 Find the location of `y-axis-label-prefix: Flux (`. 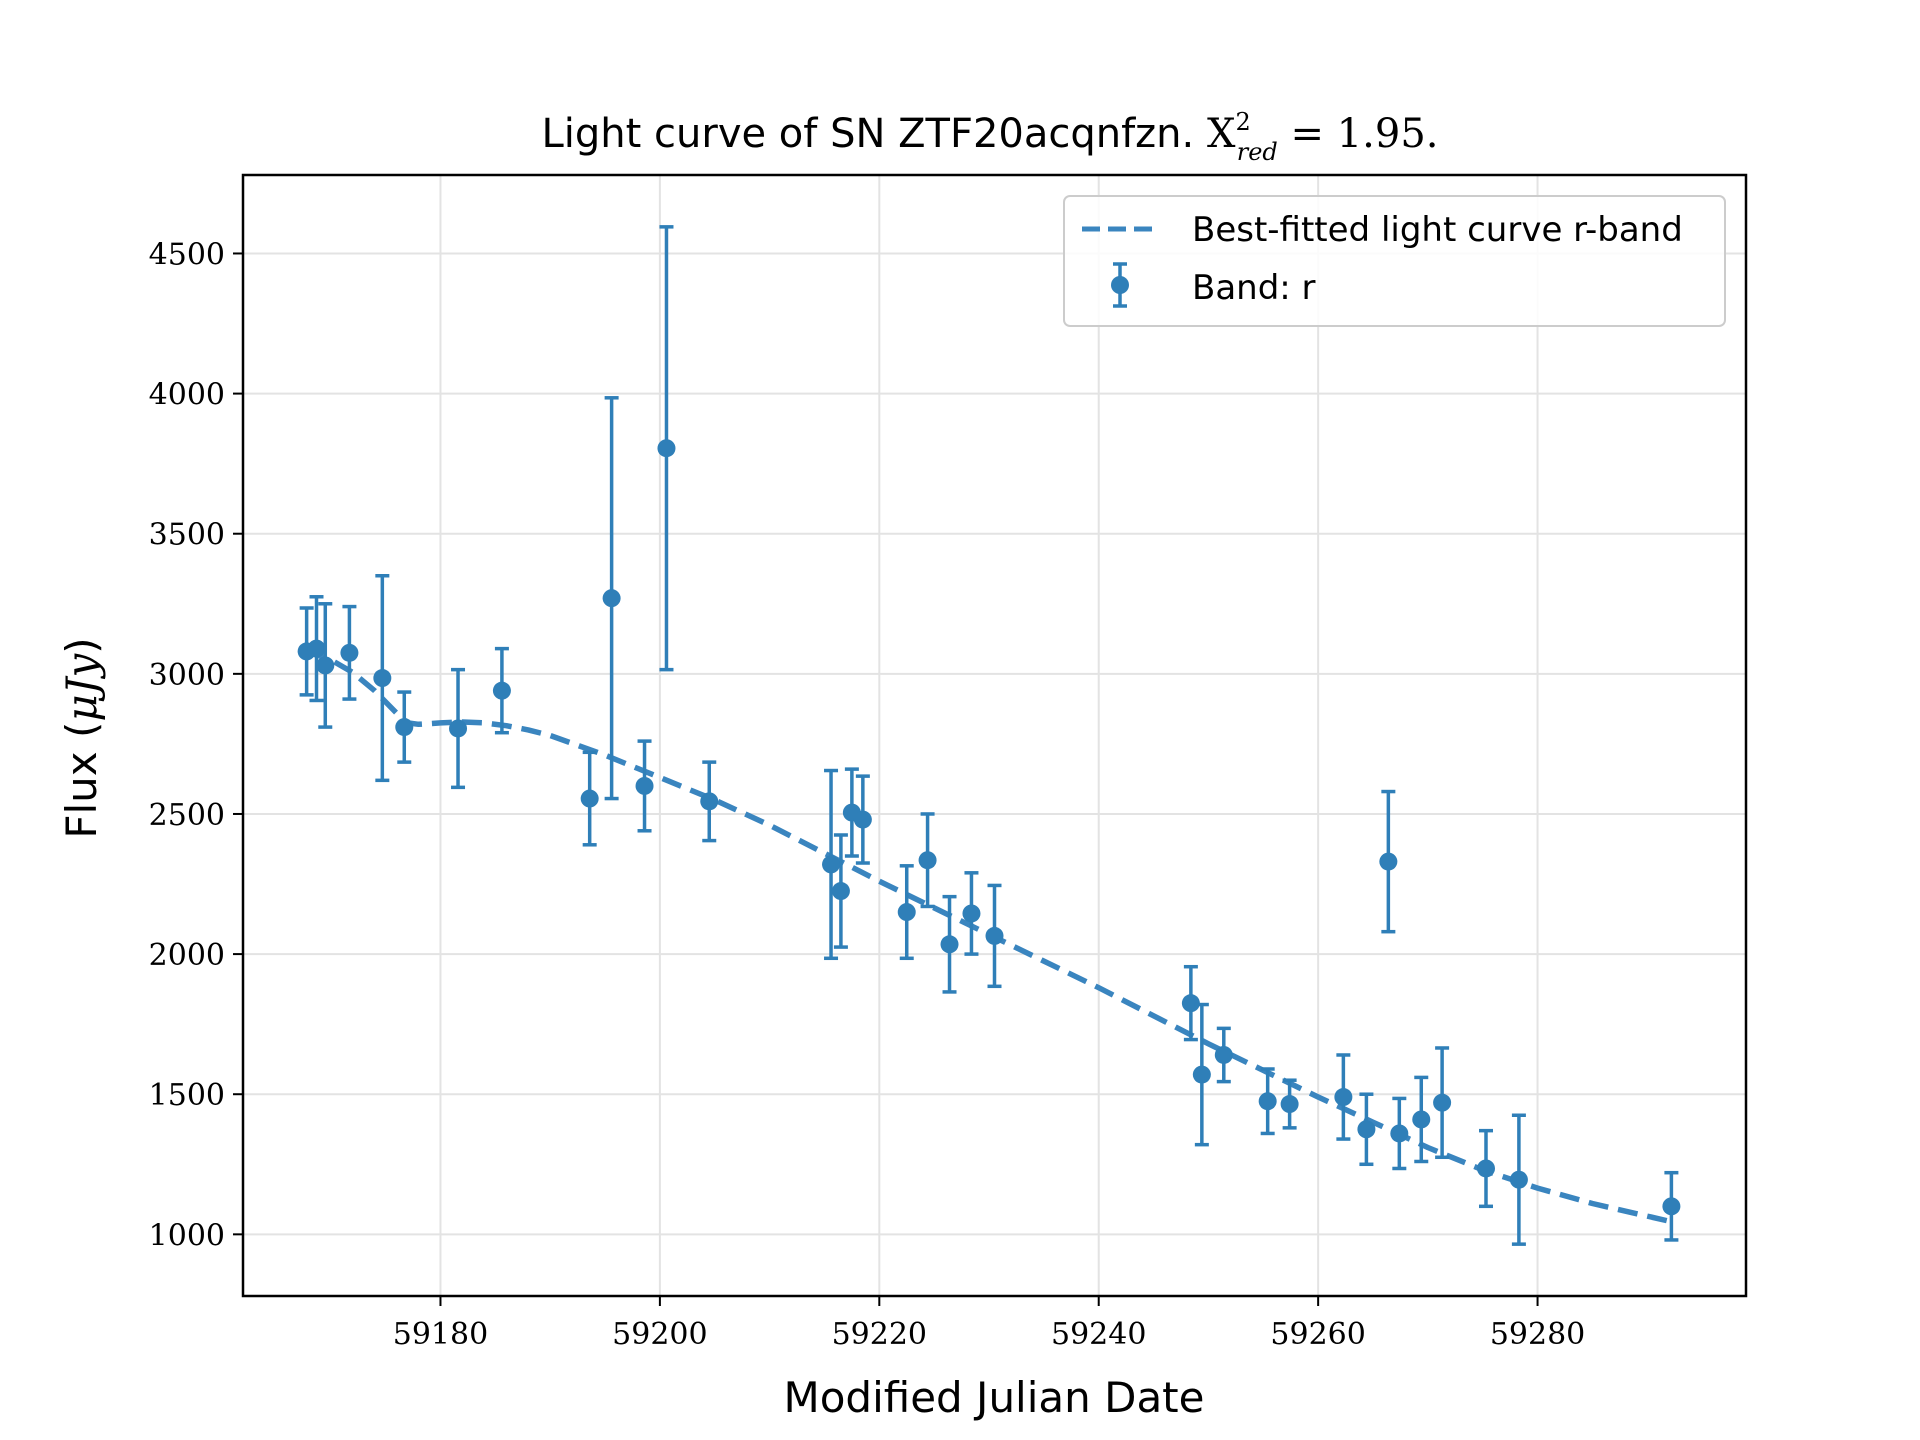

y-axis-label-prefix: Flux ( is located at coordinates (81, 780).